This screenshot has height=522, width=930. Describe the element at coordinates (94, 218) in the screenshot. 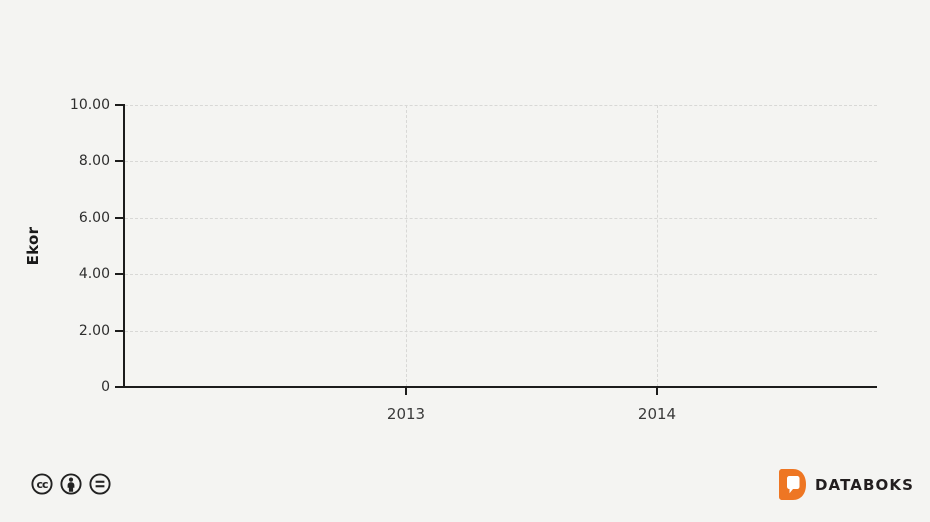

I see `y-tick-label: 6.00` at that location.